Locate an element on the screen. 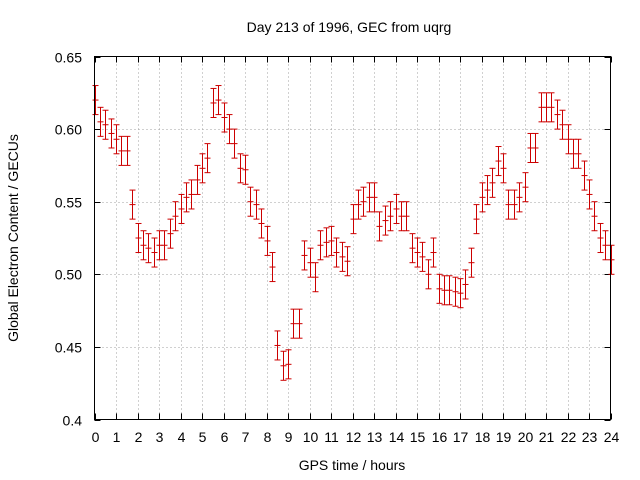 Image resolution: width=640 pixels, height=480 pixels. x-tick-label: 2 is located at coordinates (139, 437).